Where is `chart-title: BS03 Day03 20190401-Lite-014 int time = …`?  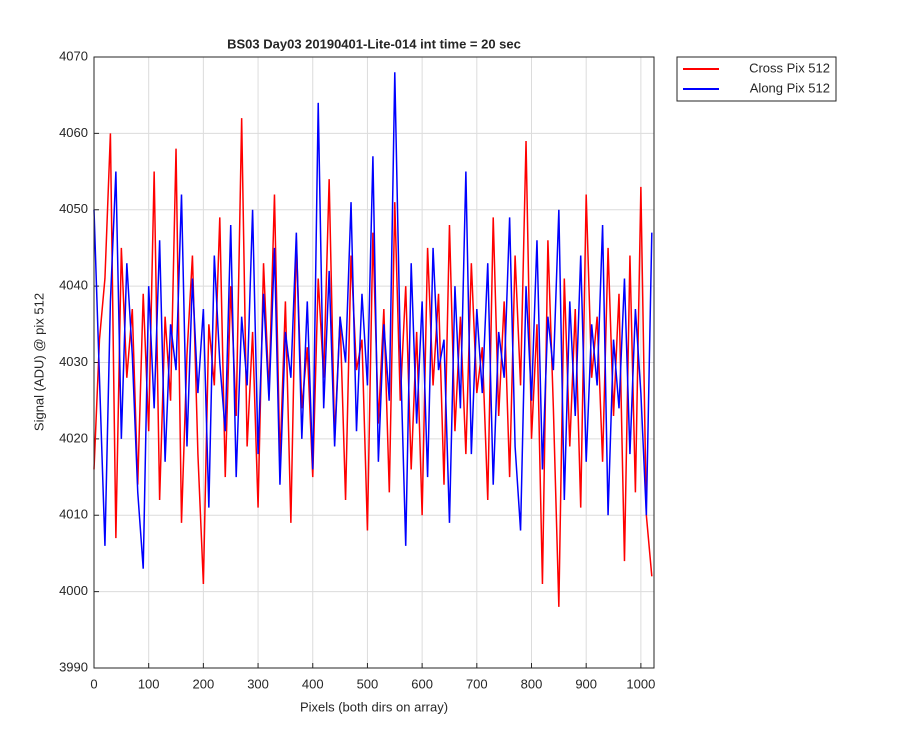
chart-title: BS03 Day03 20190401-Lite-014 int time = … is located at coordinates (374, 43).